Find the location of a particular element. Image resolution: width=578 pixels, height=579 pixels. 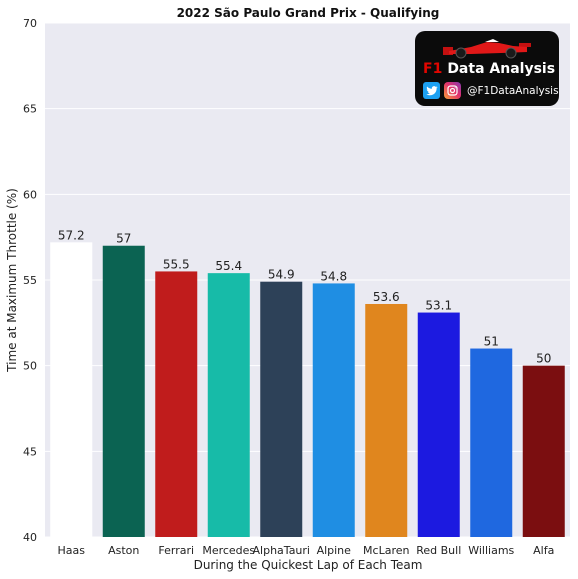

social-handle: @F1DataAnalysis is located at coordinates (513, 90).